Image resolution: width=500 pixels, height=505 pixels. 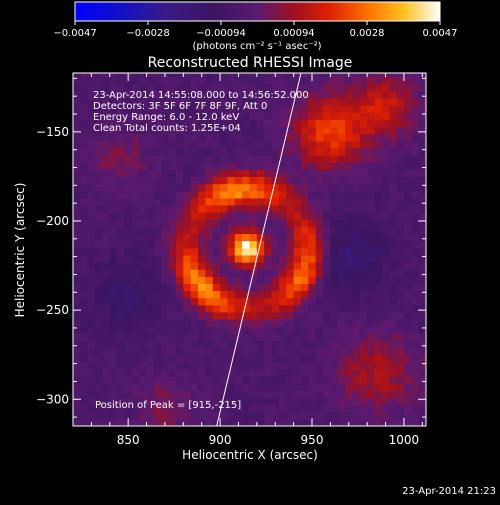 What do you see at coordinates (52, 399) in the screenshot?
I see `y-tick-label: −300` at bounding box center [52, 399].